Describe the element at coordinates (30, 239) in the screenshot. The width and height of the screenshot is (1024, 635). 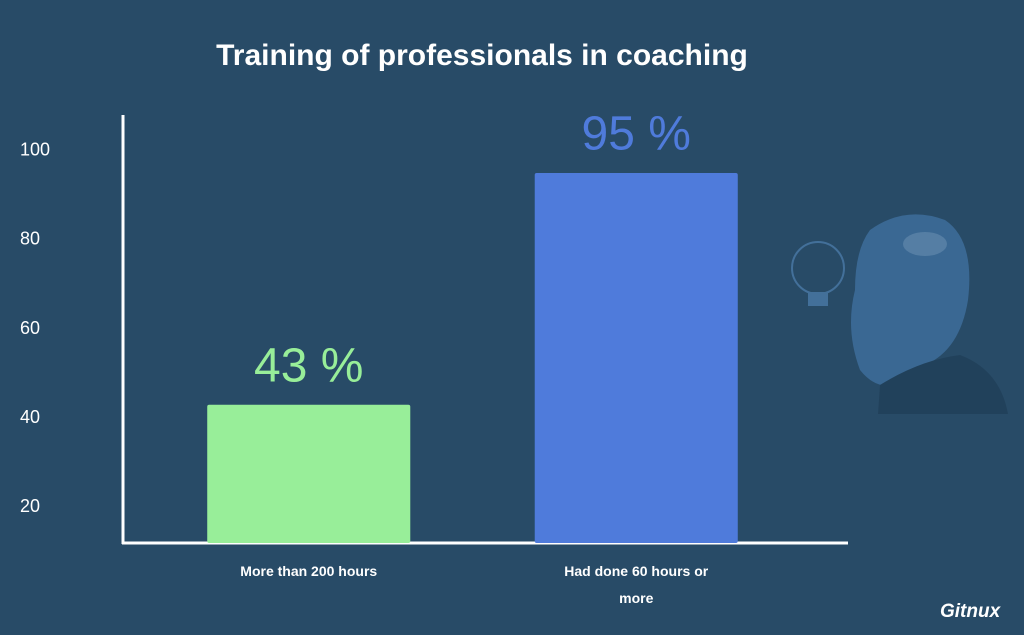
I see `y-tick-label: 80` at that location.